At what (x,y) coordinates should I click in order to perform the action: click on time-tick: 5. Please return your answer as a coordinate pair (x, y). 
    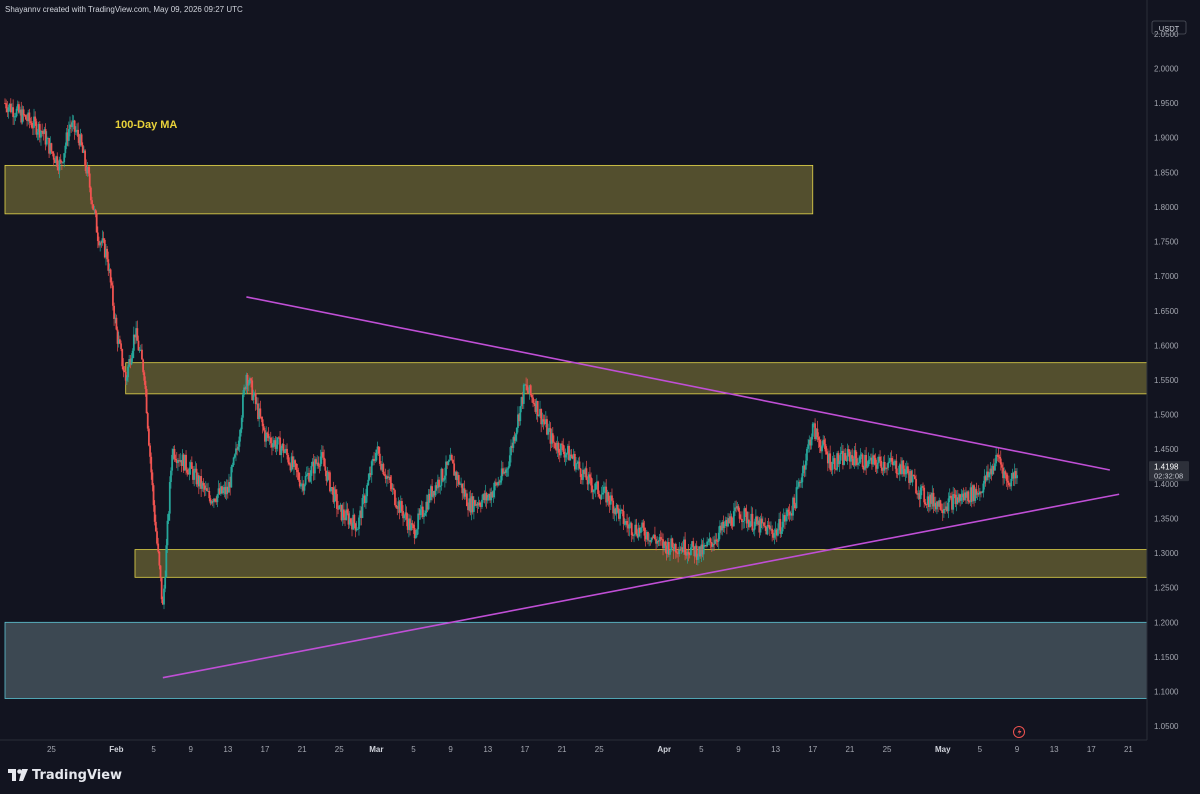
    Looking at the image, I should click on (153, 749).